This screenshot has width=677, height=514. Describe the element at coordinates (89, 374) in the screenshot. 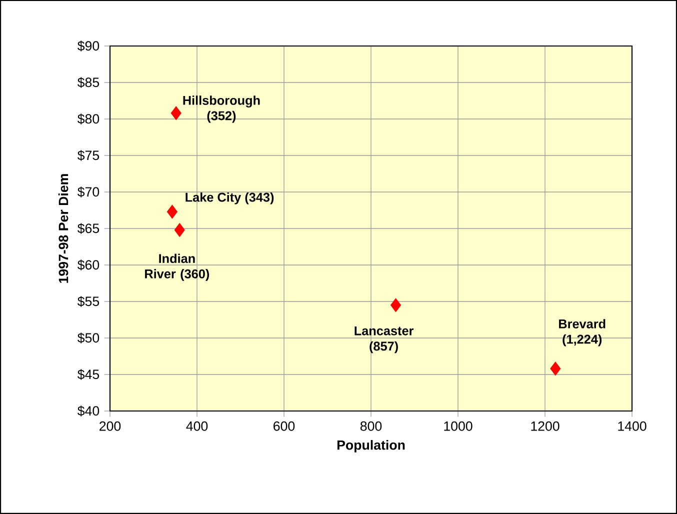

I see `y-tick-label: $45` at that location.